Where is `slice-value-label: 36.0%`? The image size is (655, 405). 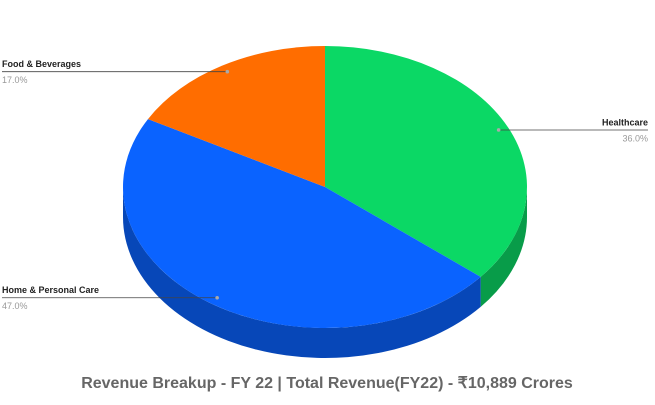 slice-value-label: 36.0% is located at coordinates (635, 138).